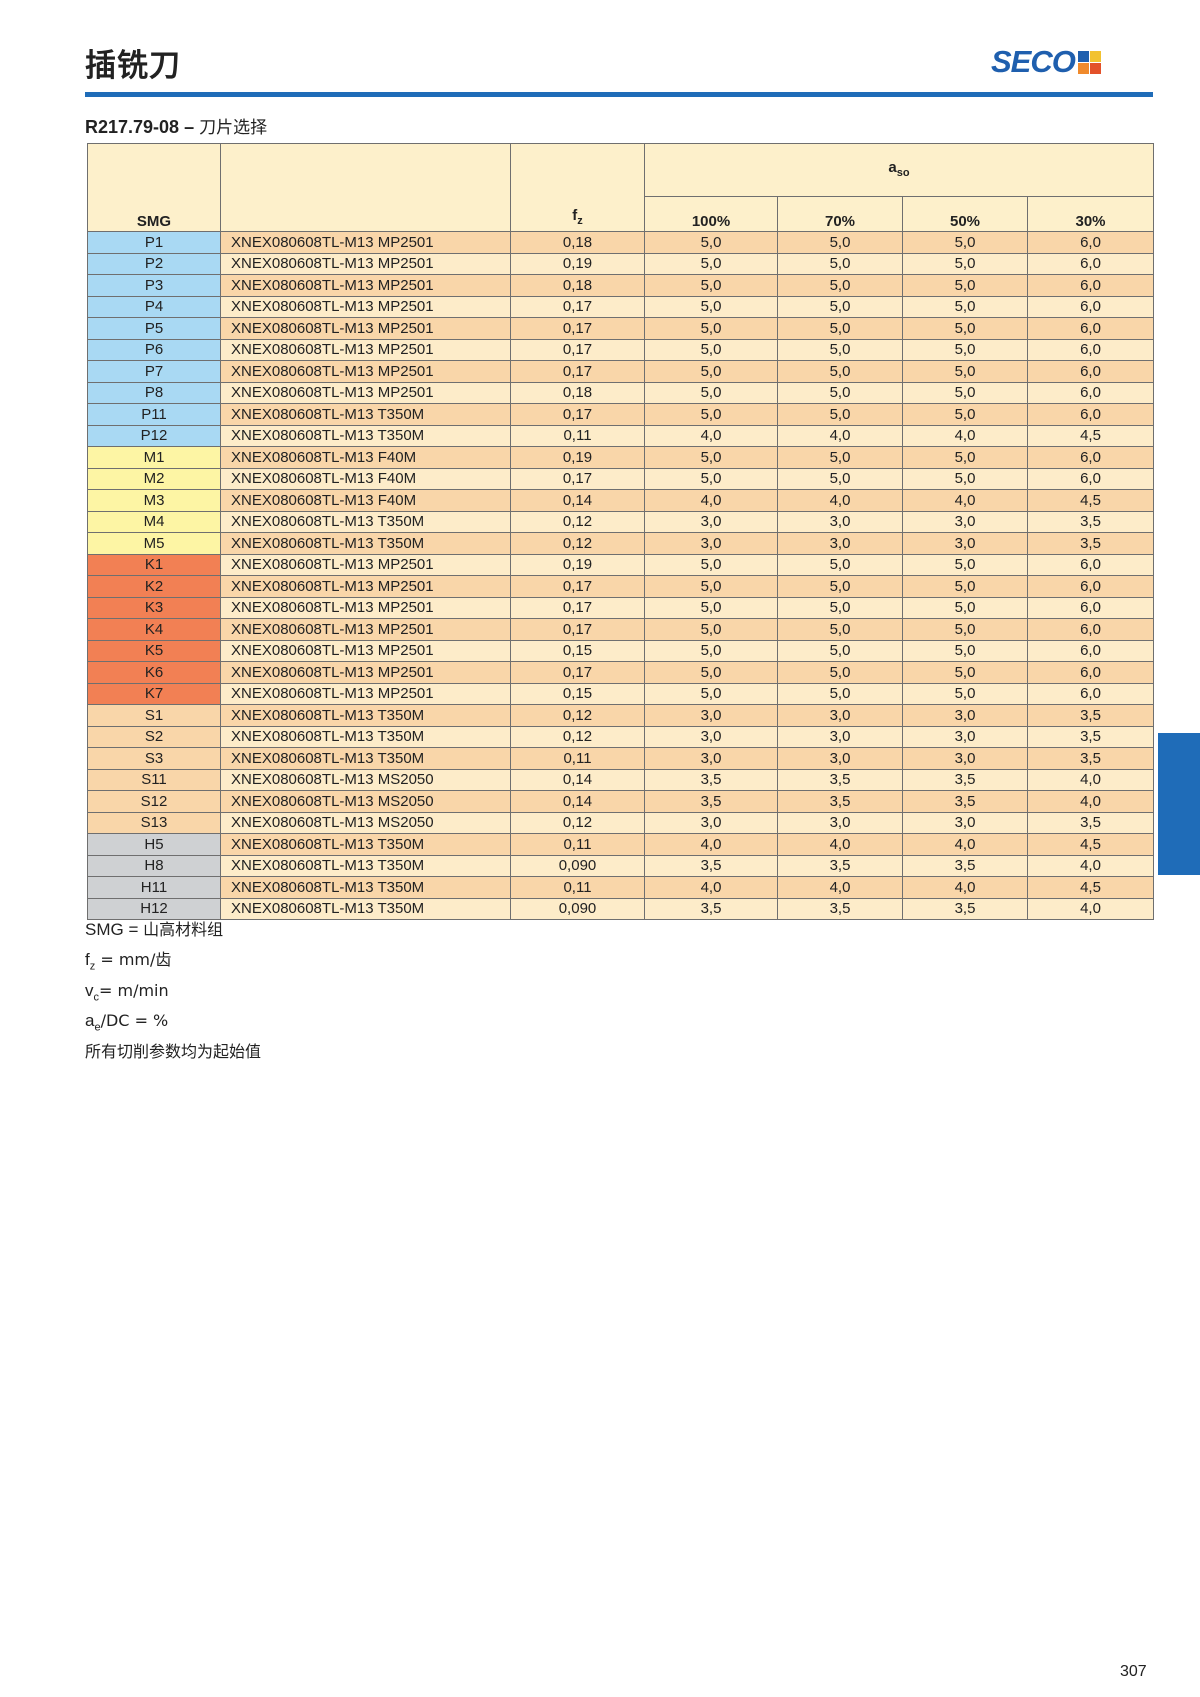 The height and width of the screenshot is (1697, 1200). I want to click on smg-cell: P4, so click(154, 306).